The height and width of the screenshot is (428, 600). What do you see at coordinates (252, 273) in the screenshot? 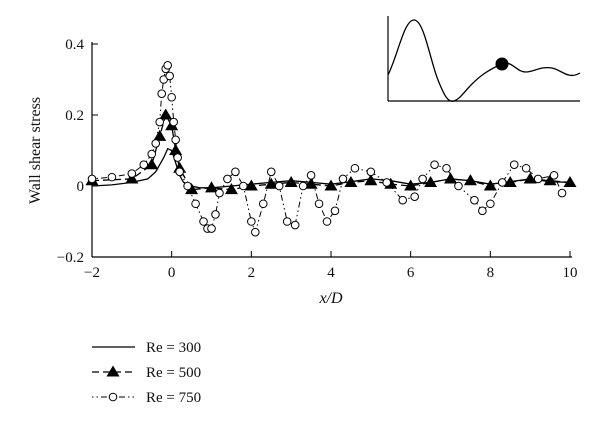
I see `x-tick-label: 2` at bounding box center [252, 273].